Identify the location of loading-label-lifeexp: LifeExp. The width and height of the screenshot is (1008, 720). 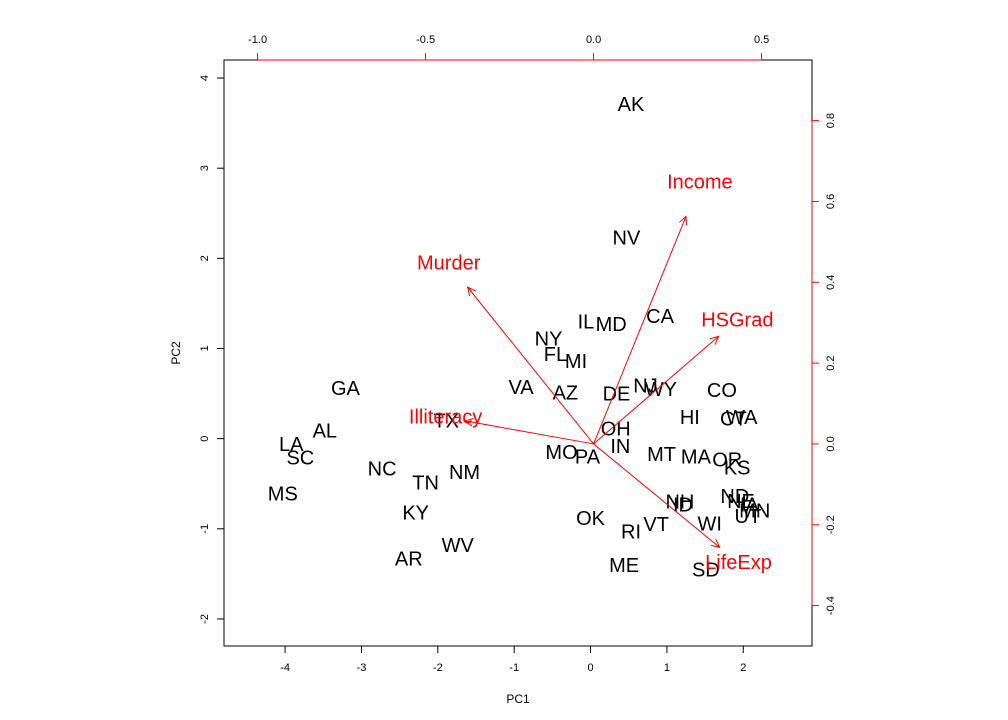
(738, 563).